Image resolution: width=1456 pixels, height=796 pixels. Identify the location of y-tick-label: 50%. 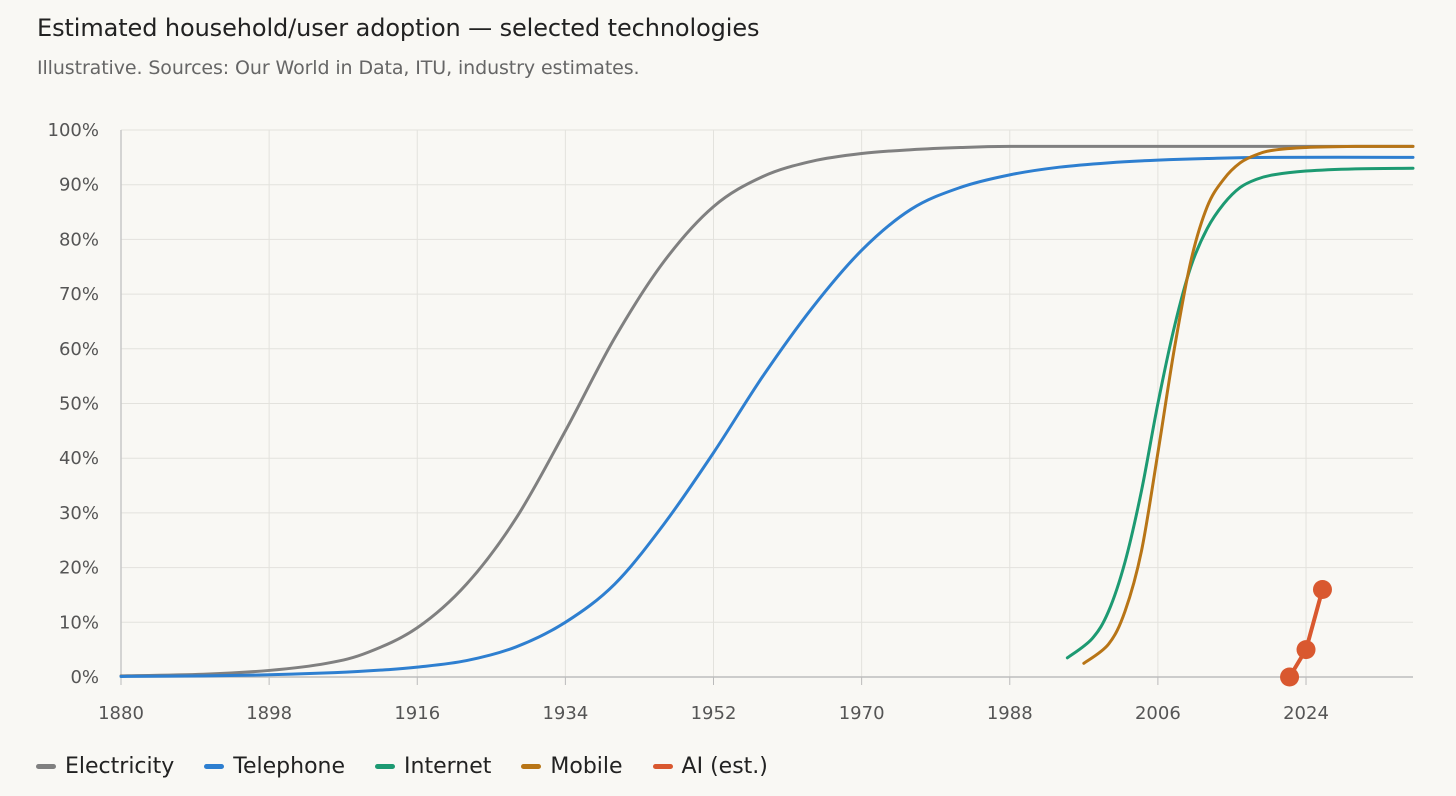
(79, 404).